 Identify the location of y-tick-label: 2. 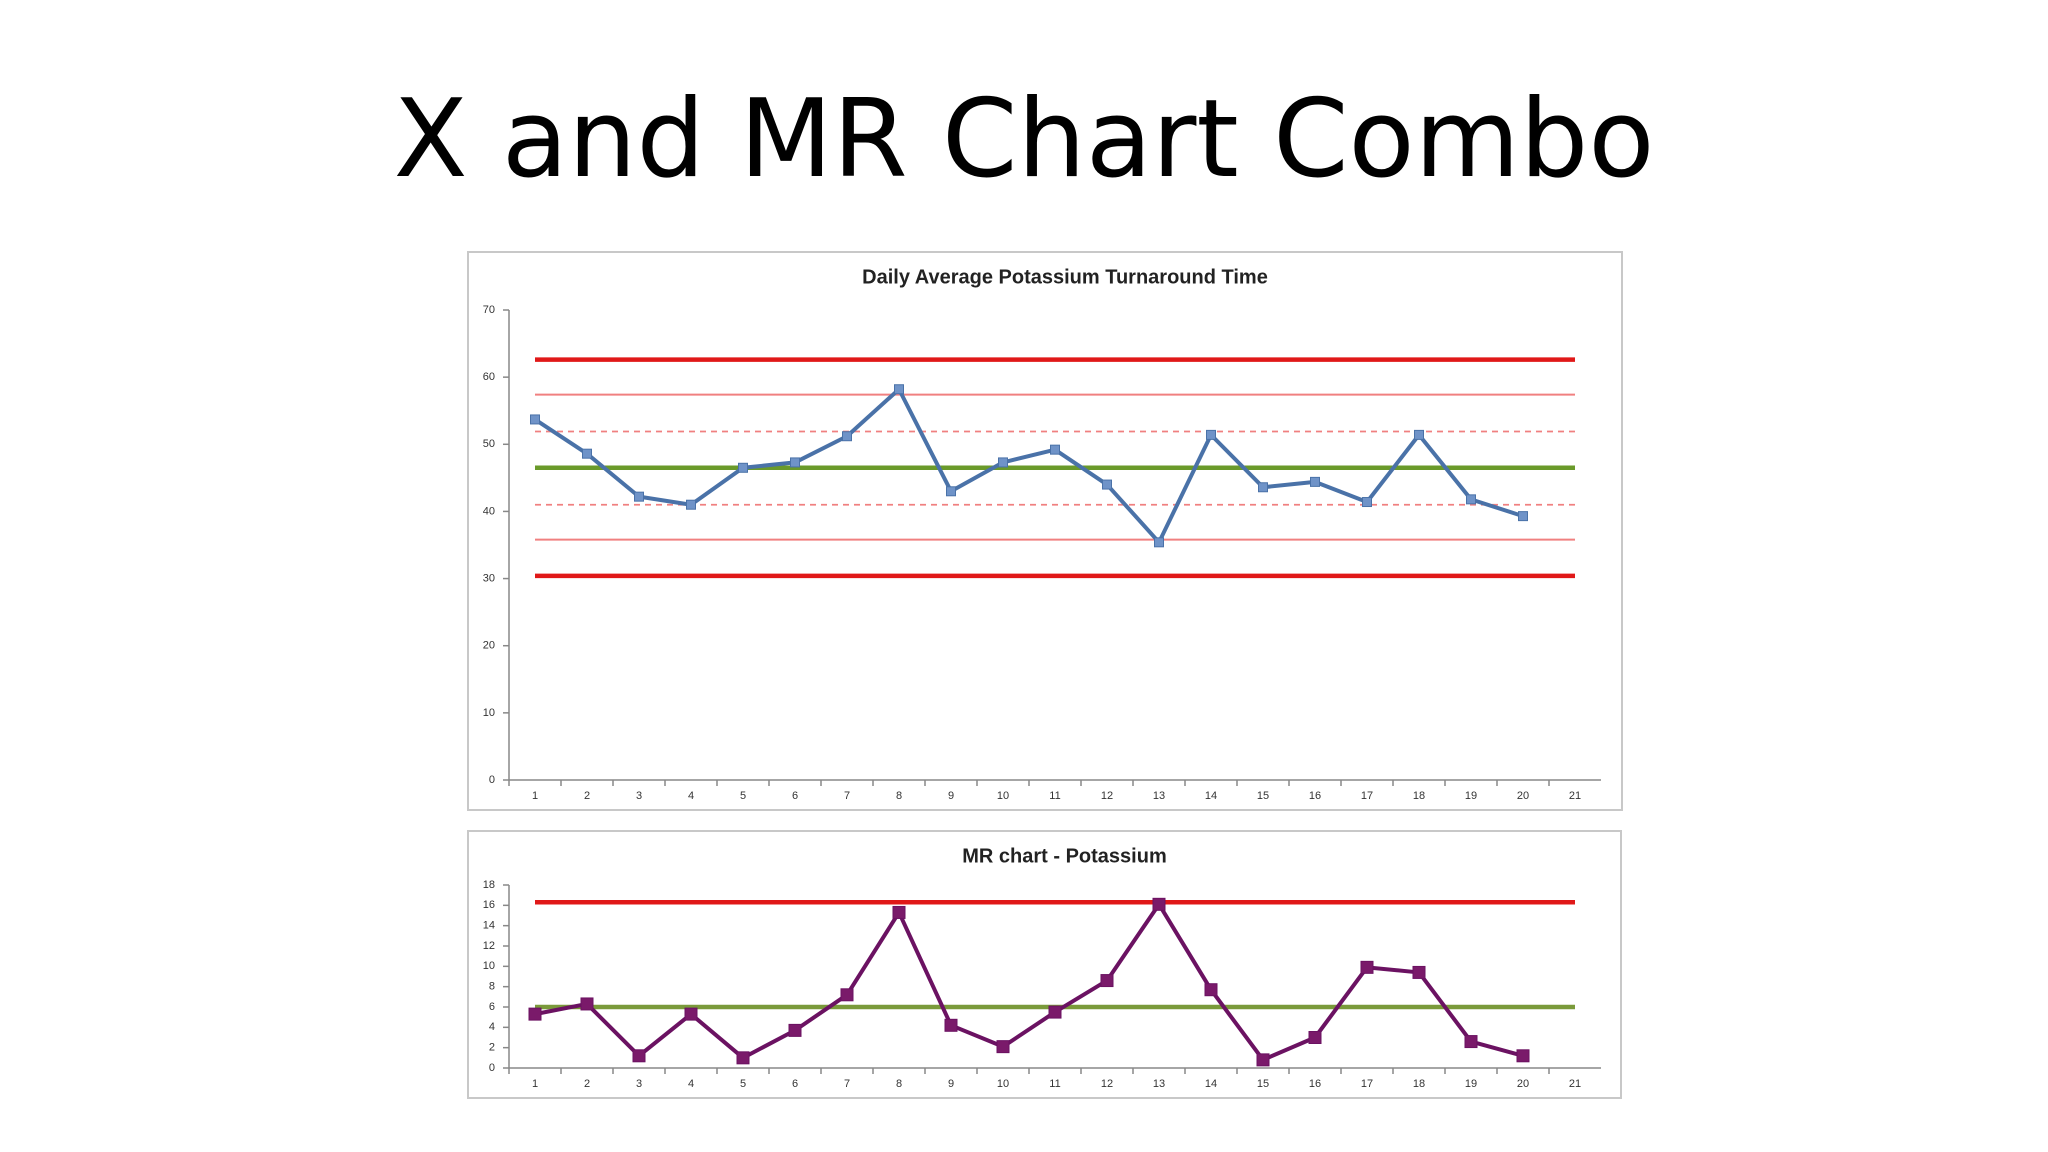
(492, 1048).